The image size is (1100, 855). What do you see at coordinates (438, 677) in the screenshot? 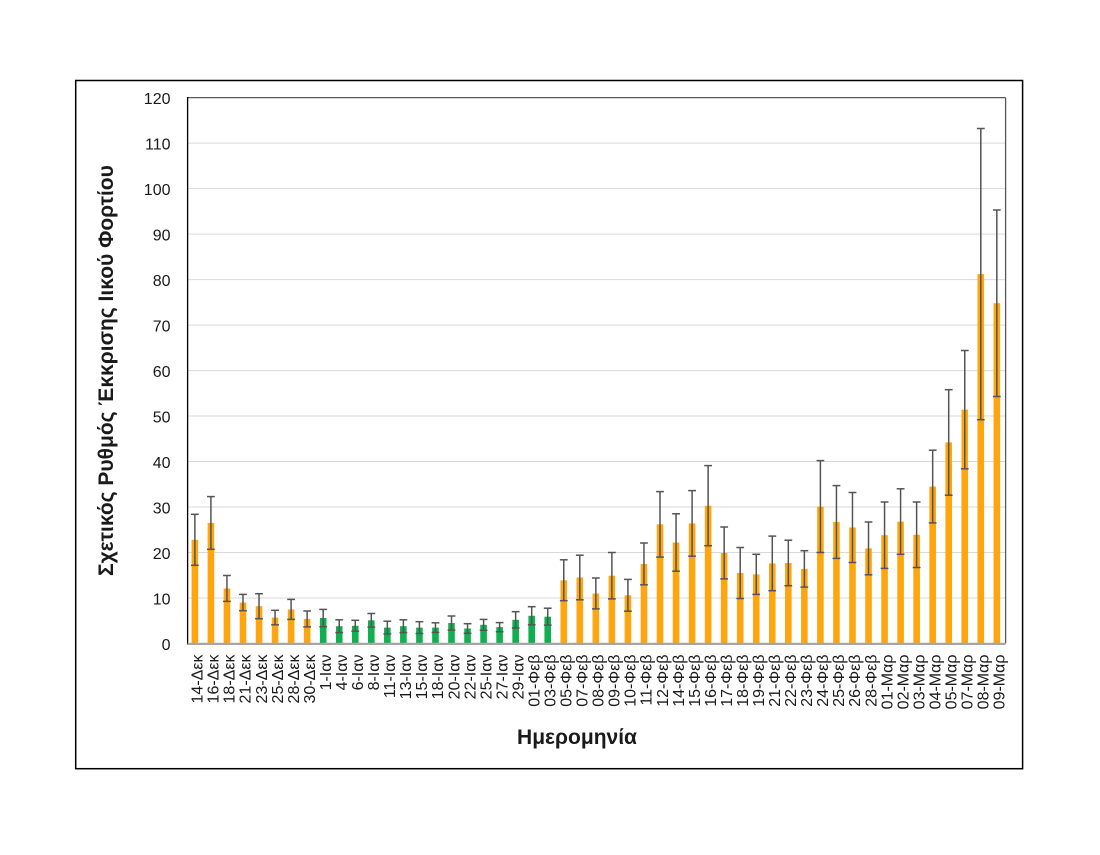
I see `svg-text: 18-Ιαν` at bounding box center [438, 677].